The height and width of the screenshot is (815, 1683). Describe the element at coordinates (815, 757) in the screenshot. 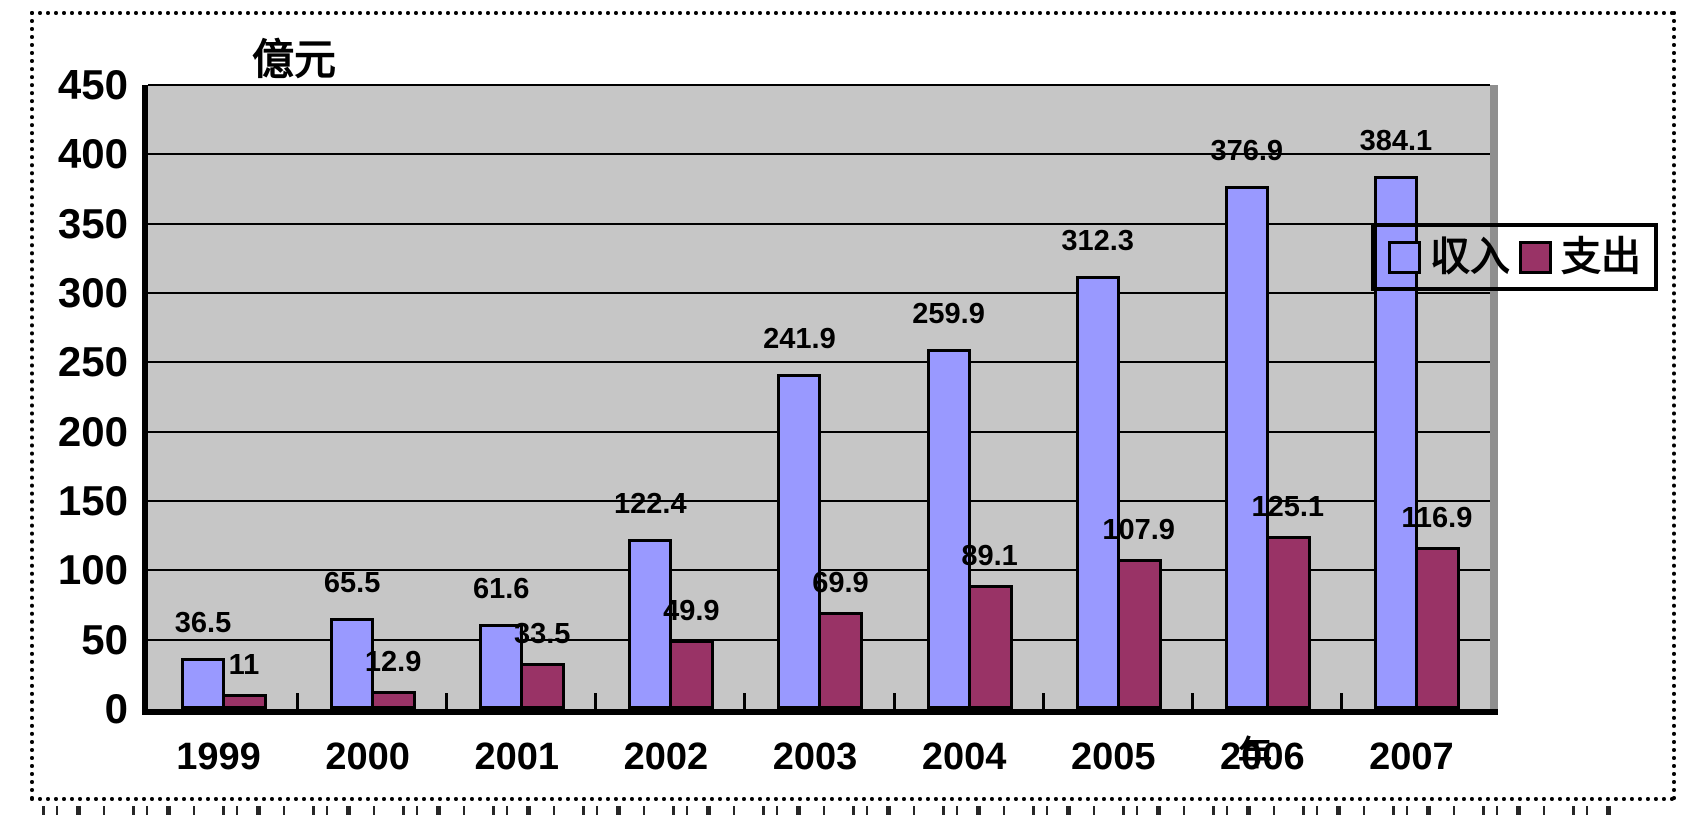

I see `x-tick-2003: 2003` at that location.